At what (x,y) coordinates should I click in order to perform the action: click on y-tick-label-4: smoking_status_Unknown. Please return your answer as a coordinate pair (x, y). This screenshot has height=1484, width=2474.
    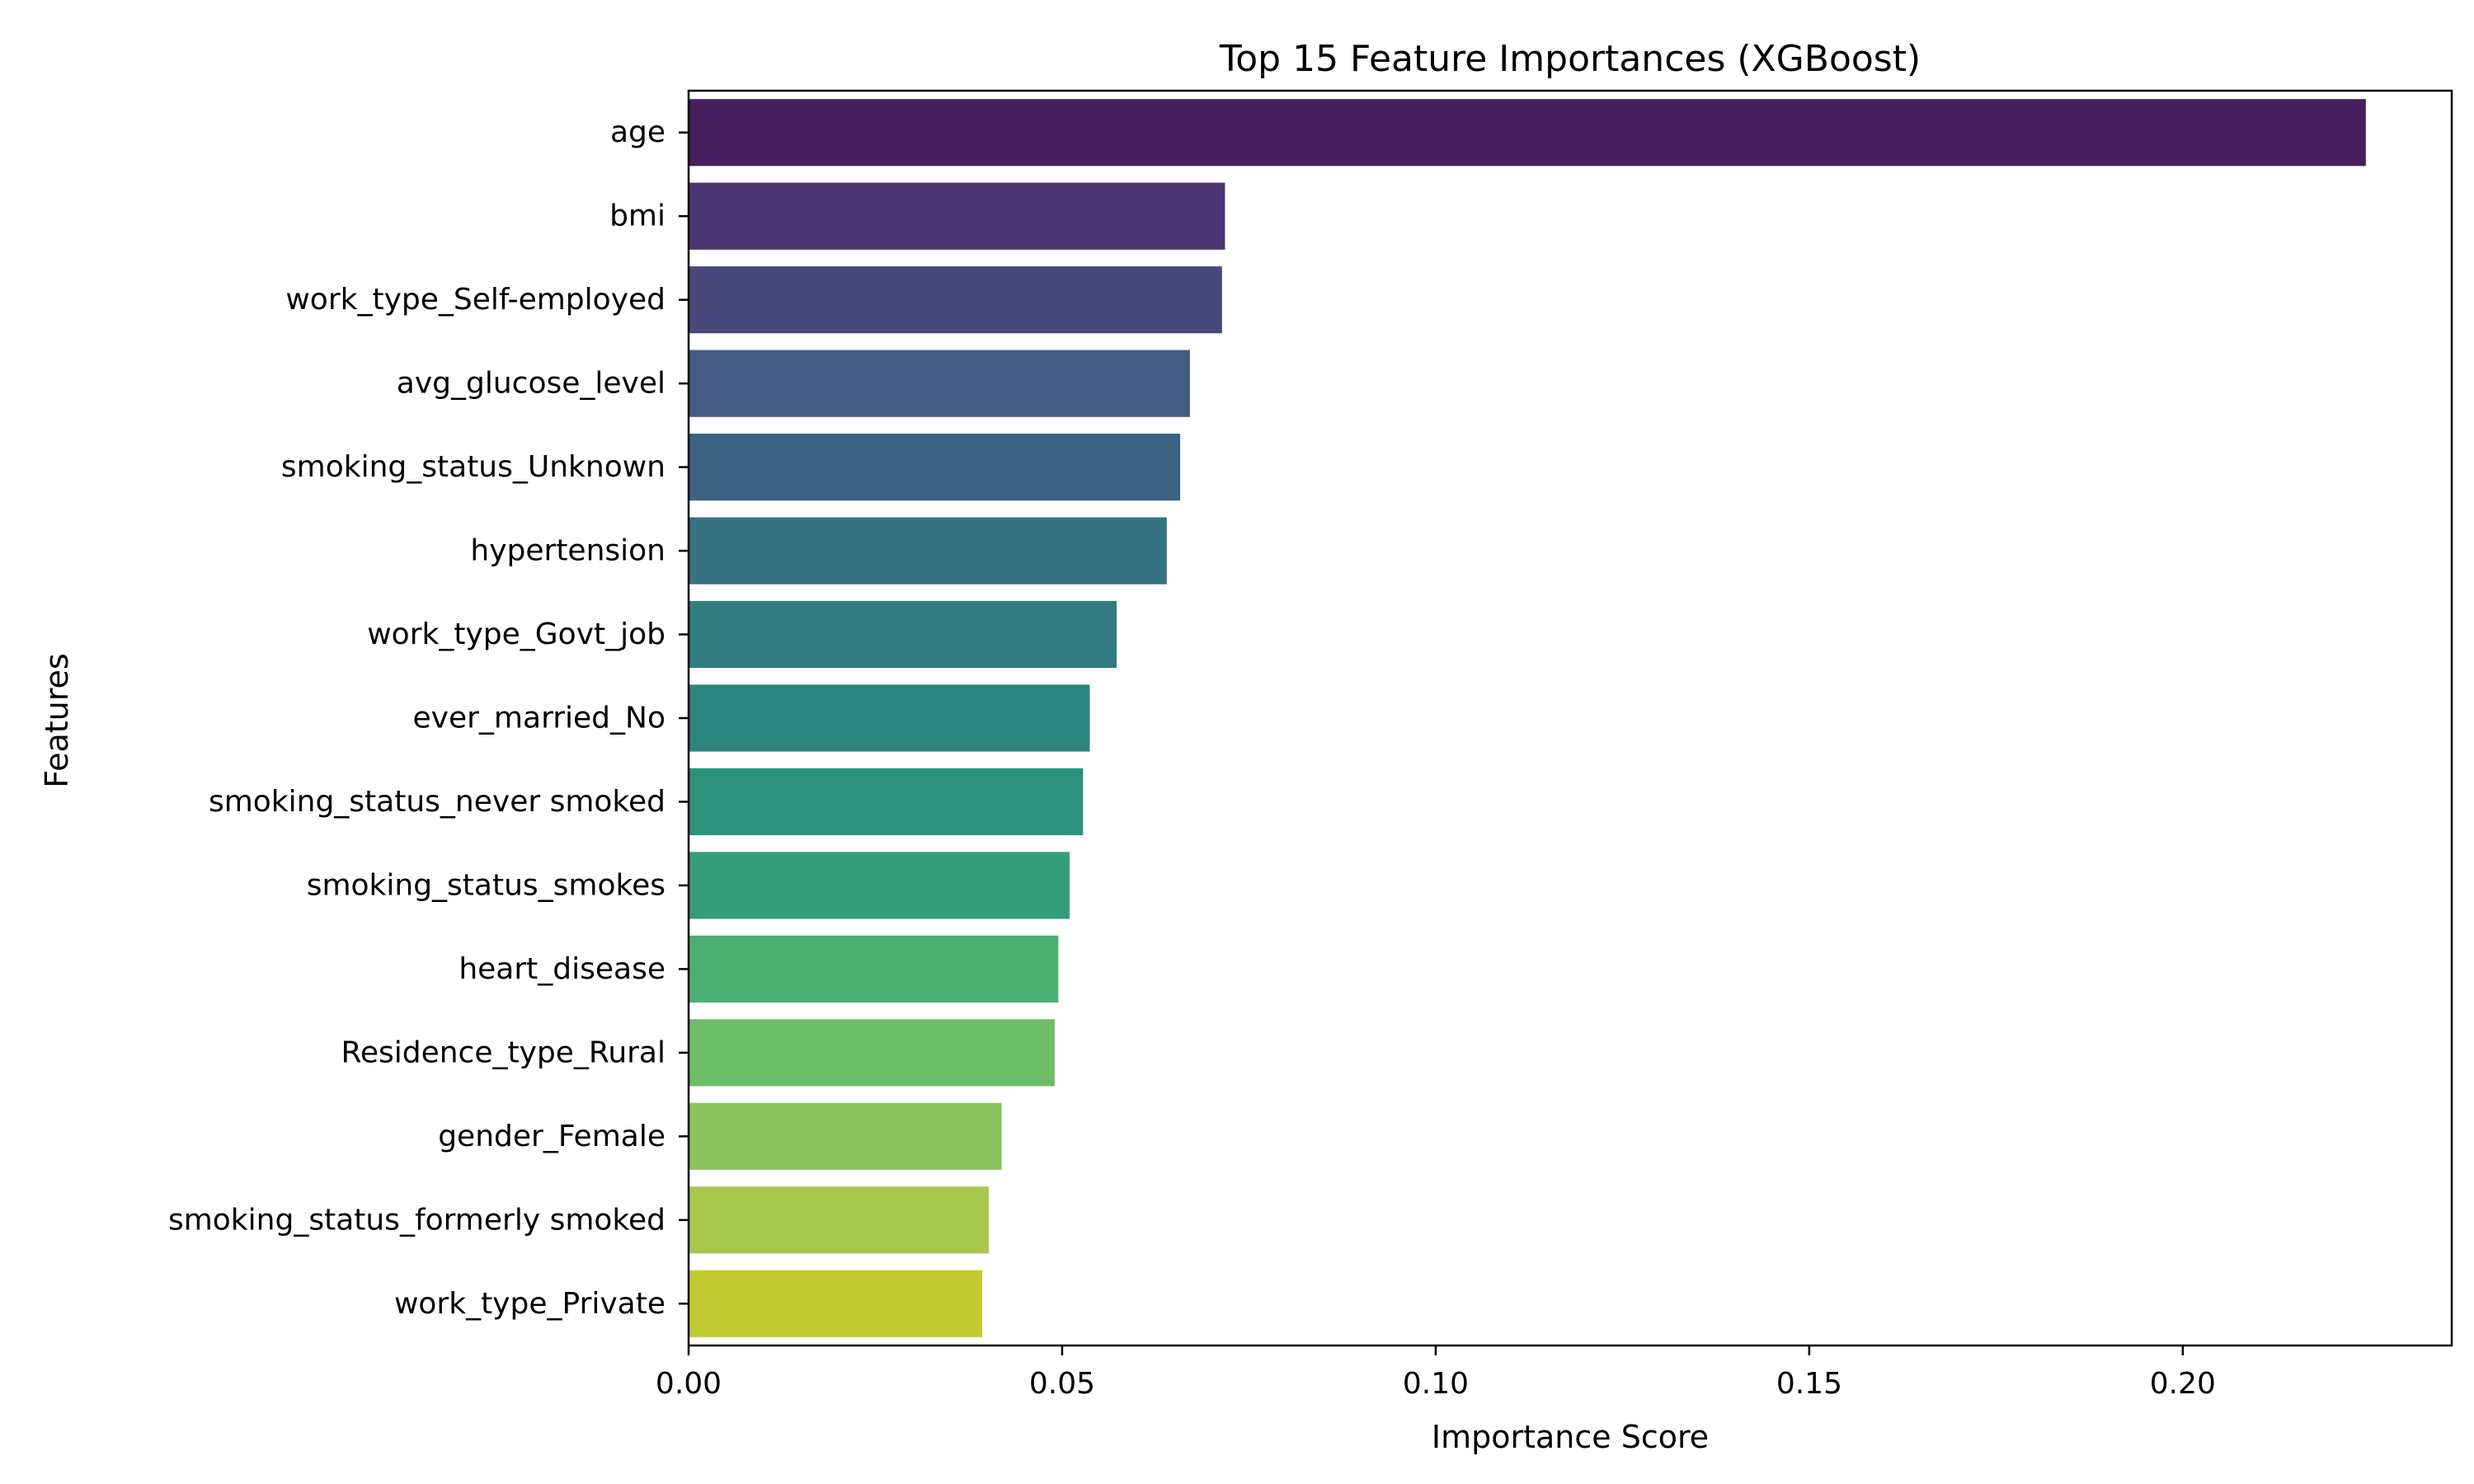
    Looking at the image, I should click on (473, 467).